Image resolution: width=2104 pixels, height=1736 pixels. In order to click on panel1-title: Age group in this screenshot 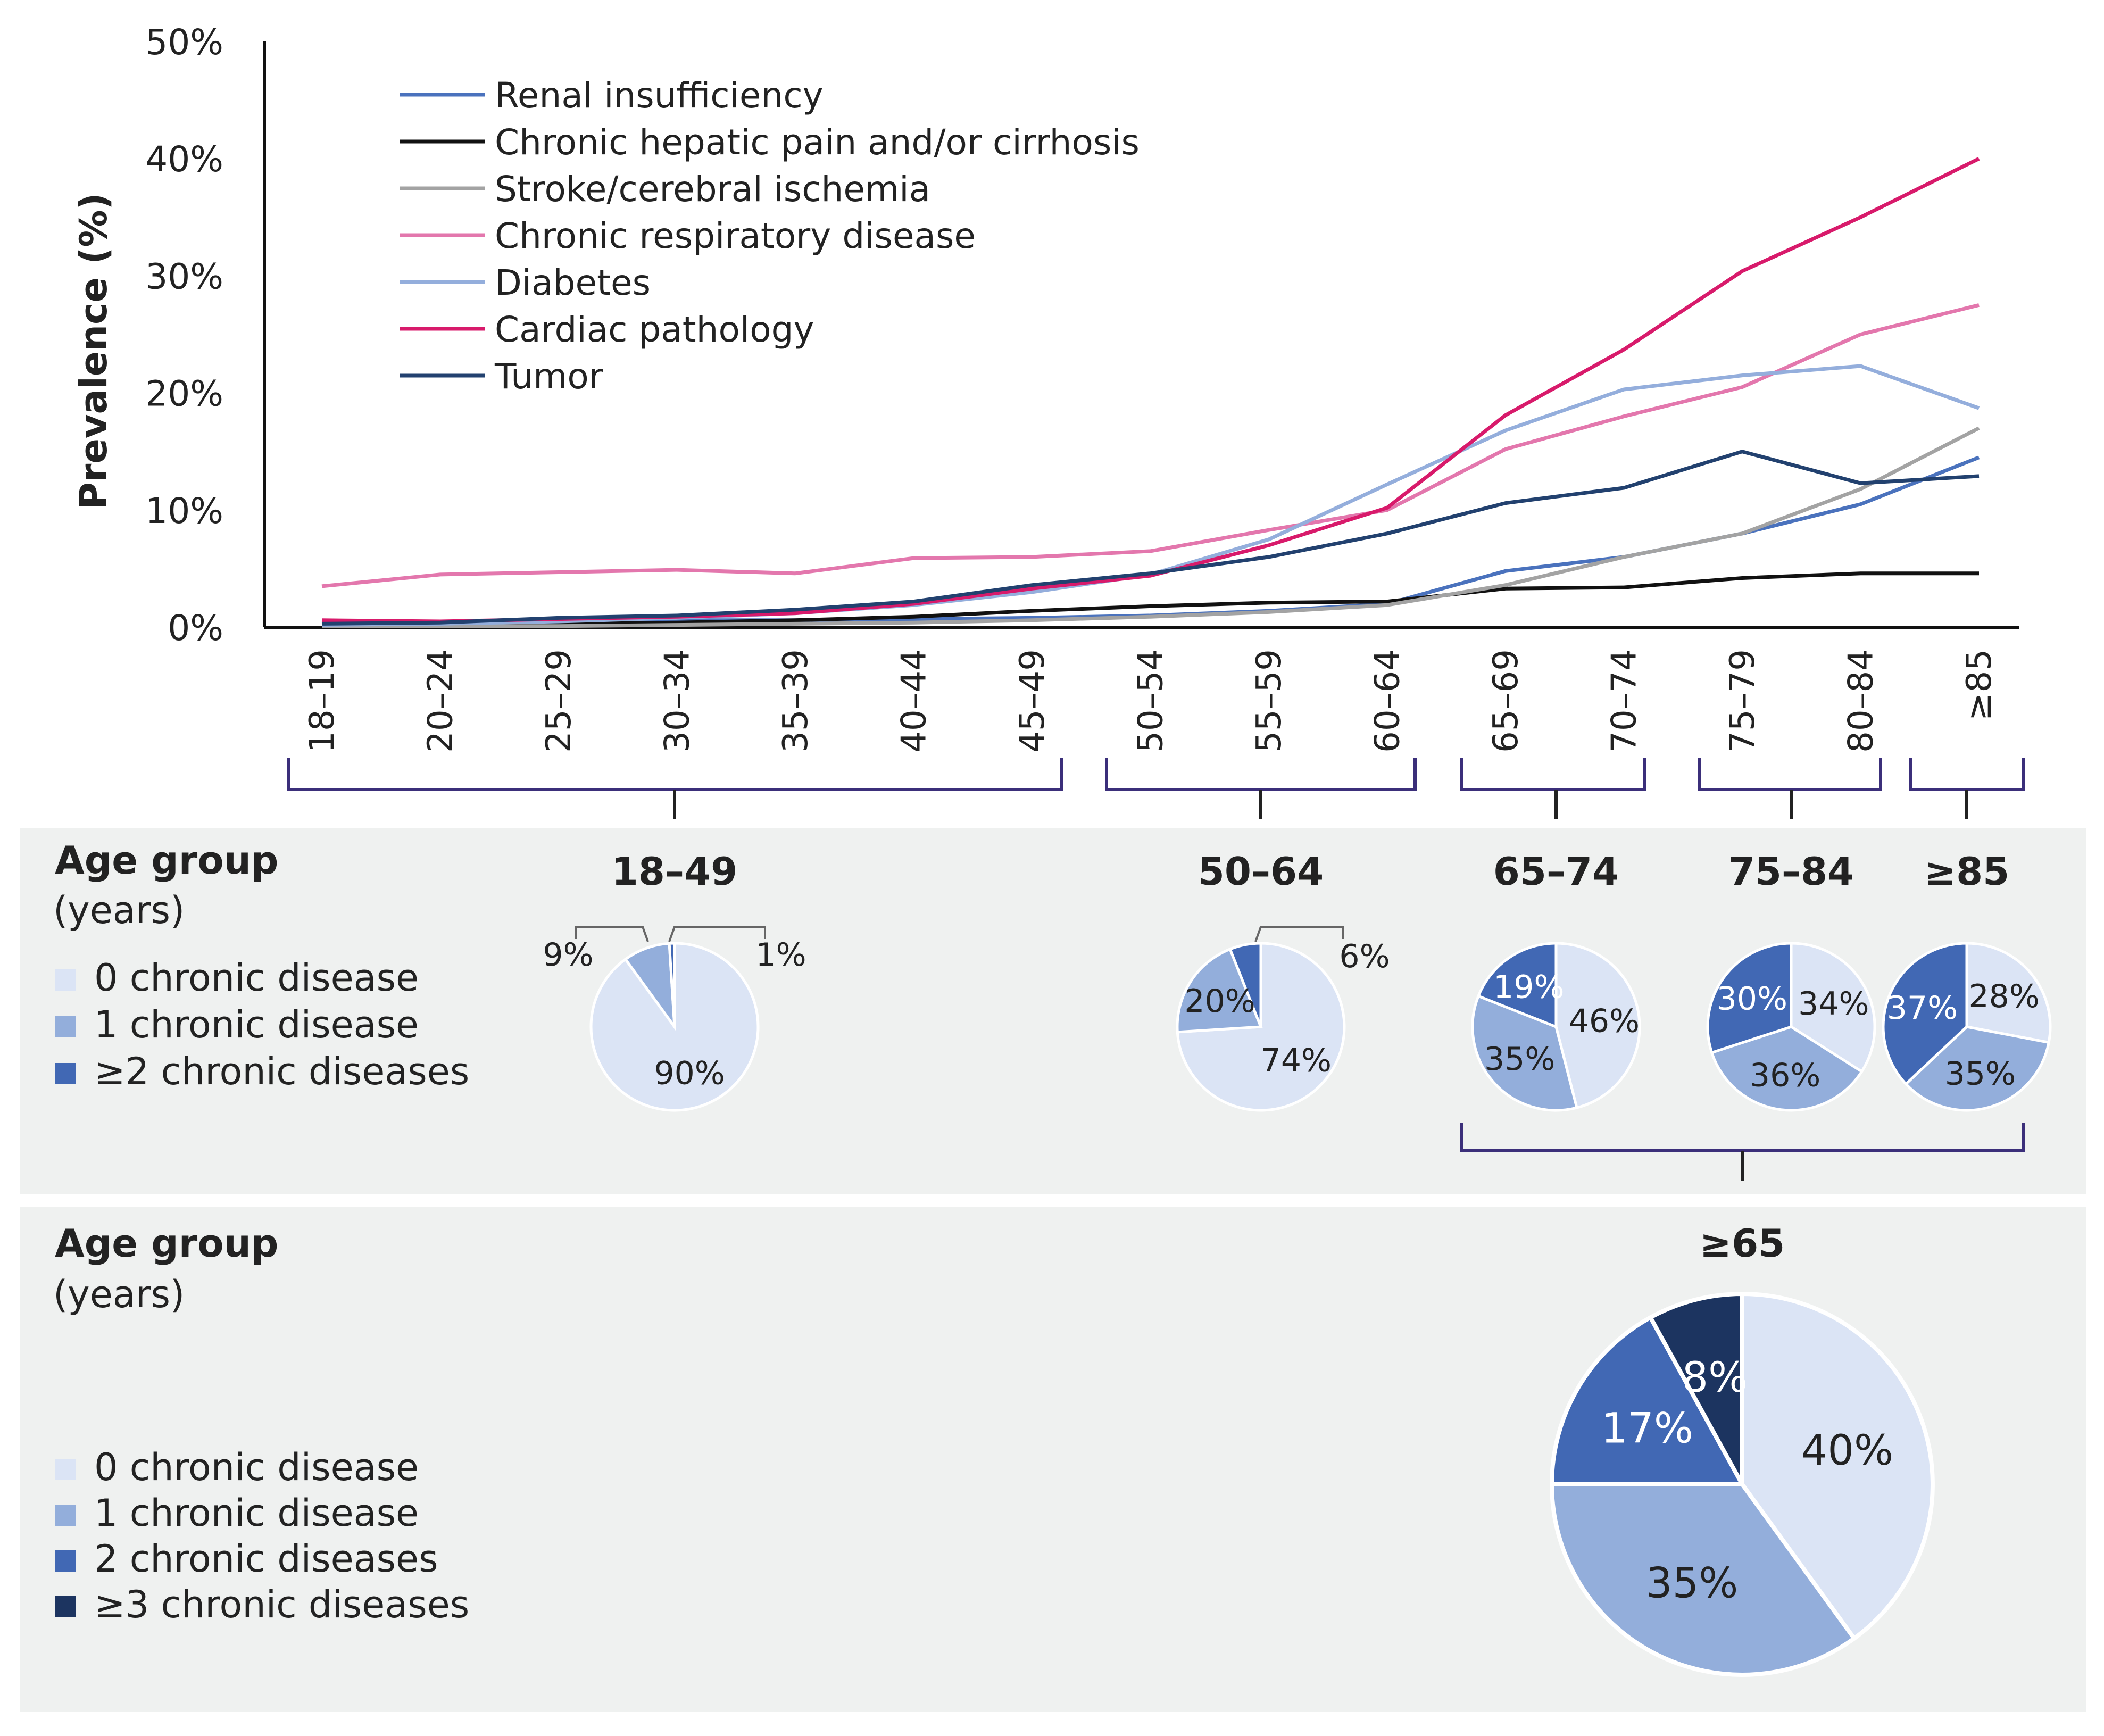, I will do `click(166, 860)`.